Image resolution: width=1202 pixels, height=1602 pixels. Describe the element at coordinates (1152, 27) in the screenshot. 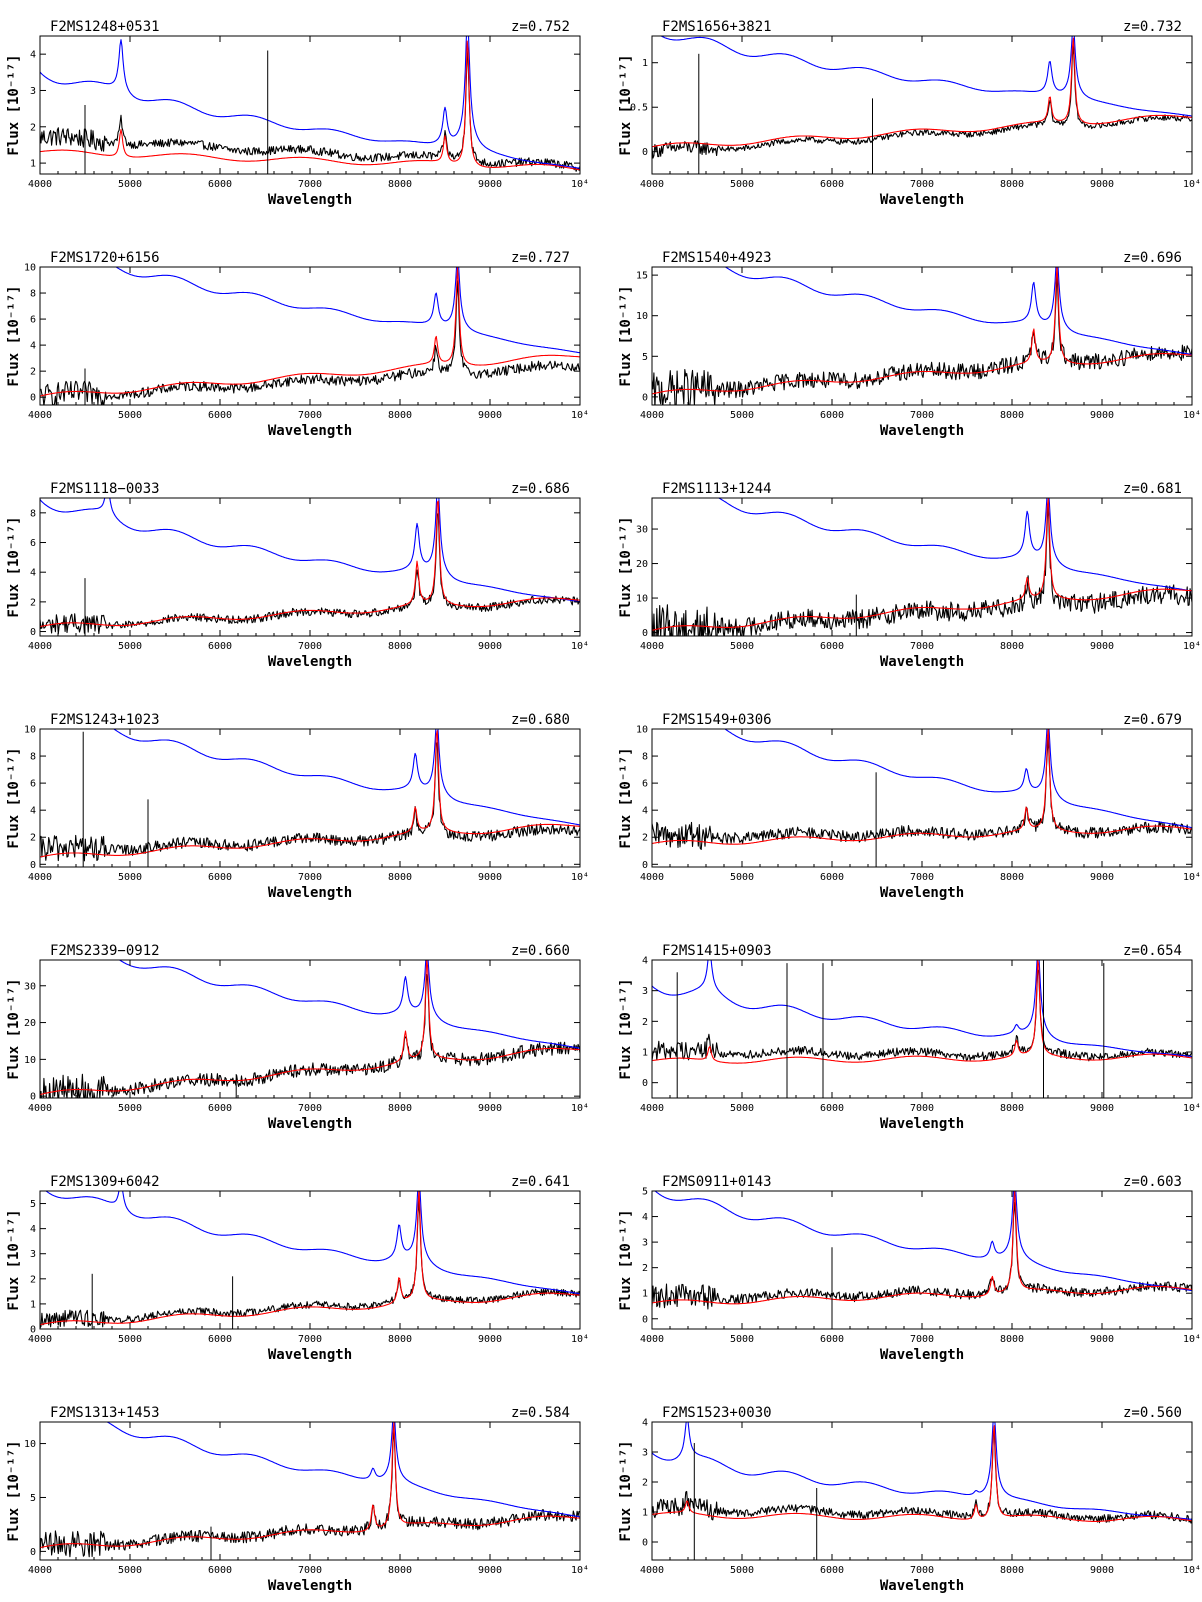

I see `redshift-label: z=0.732` at that location.